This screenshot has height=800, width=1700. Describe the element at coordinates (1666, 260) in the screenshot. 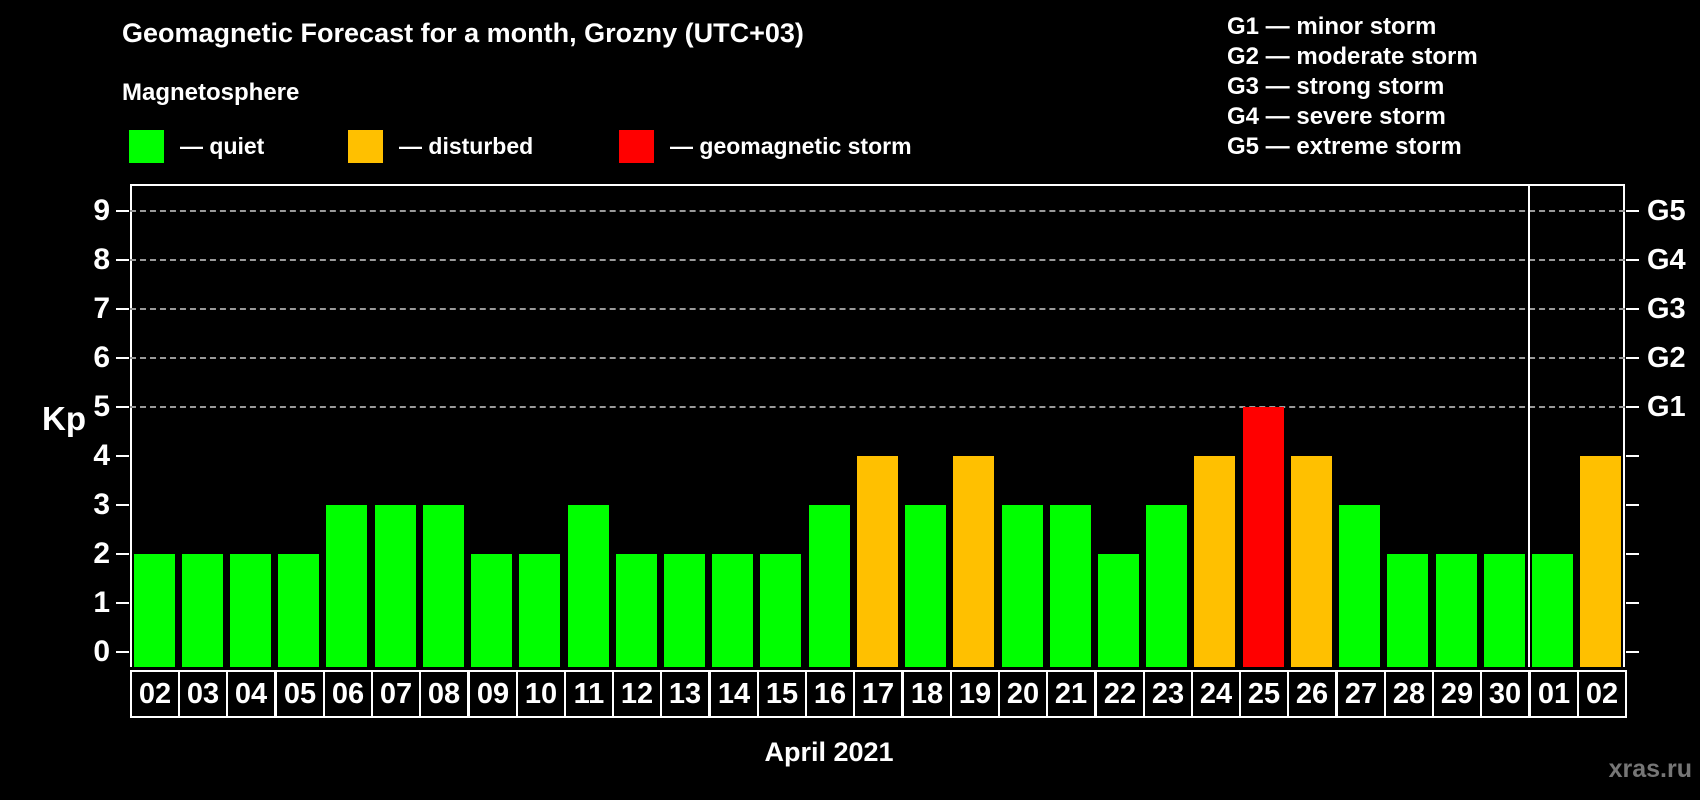

I see `right-axis-label-g4: G4` at that location.